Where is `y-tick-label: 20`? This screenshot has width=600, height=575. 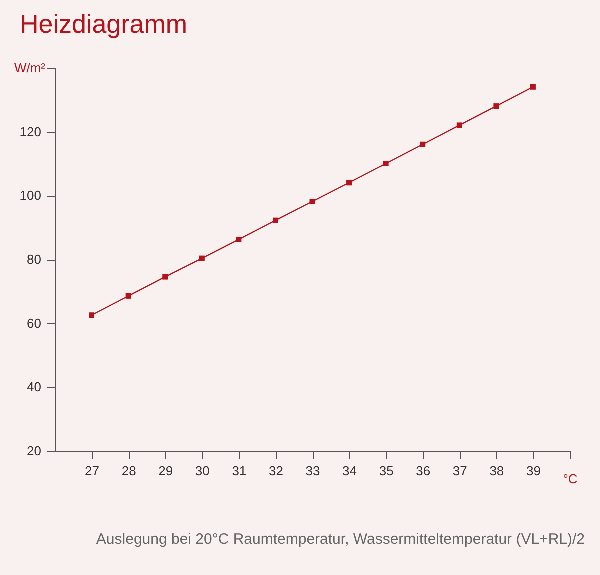
y-tick-label: 20 is located at coordinates (34, 451).